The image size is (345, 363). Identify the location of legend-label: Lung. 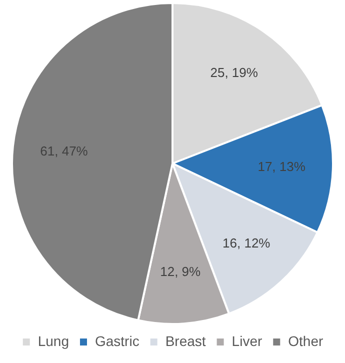
(54, 340).